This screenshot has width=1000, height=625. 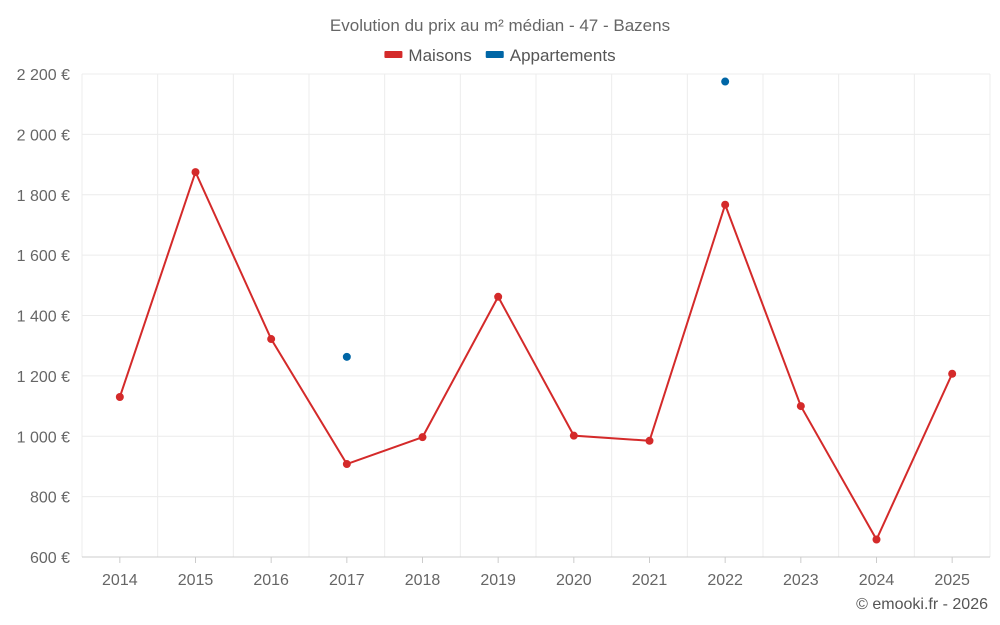 What do you see at coordinates (271, 339) in the screenshot?
I see `data-point-maisons-2016` at bounding box center [271, 339].